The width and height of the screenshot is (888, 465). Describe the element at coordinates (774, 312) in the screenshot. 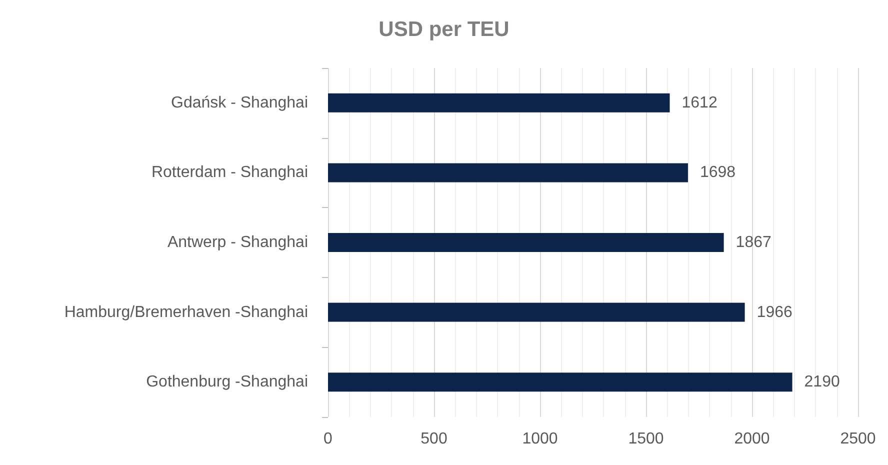

I see `data-label: 1966` at that location.